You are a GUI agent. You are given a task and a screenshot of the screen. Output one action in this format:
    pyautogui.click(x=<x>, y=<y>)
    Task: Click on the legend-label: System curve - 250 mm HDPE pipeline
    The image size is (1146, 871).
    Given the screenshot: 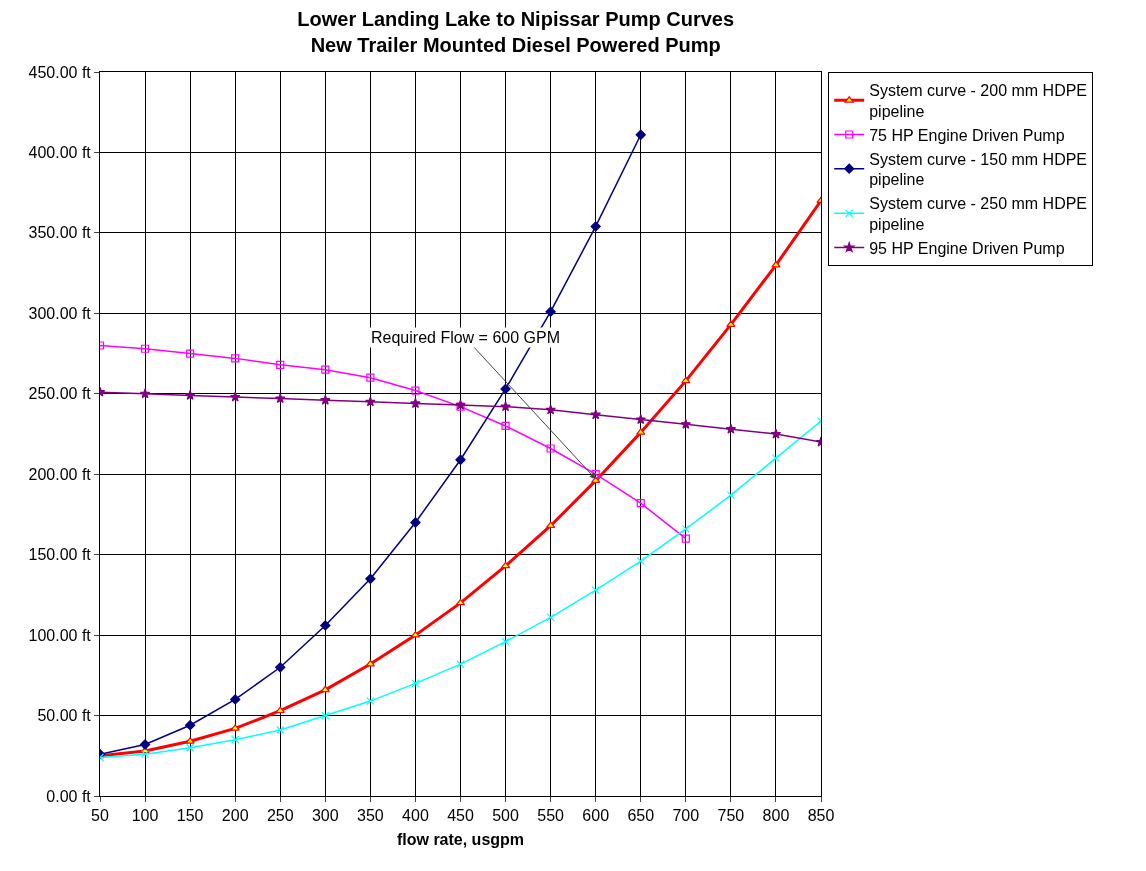 What is the action you would take?
    pyautogui.click(x=978, y=214)
    